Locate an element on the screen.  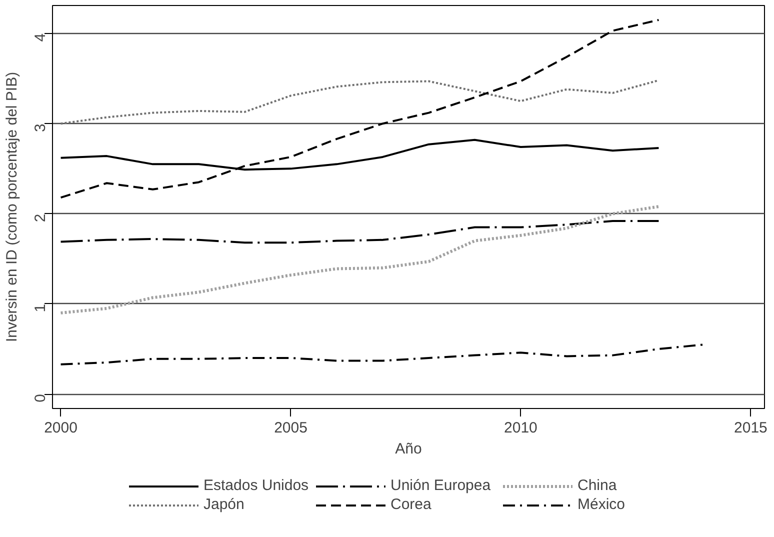
legend-label: Japón is located at coordinates (225, 504).